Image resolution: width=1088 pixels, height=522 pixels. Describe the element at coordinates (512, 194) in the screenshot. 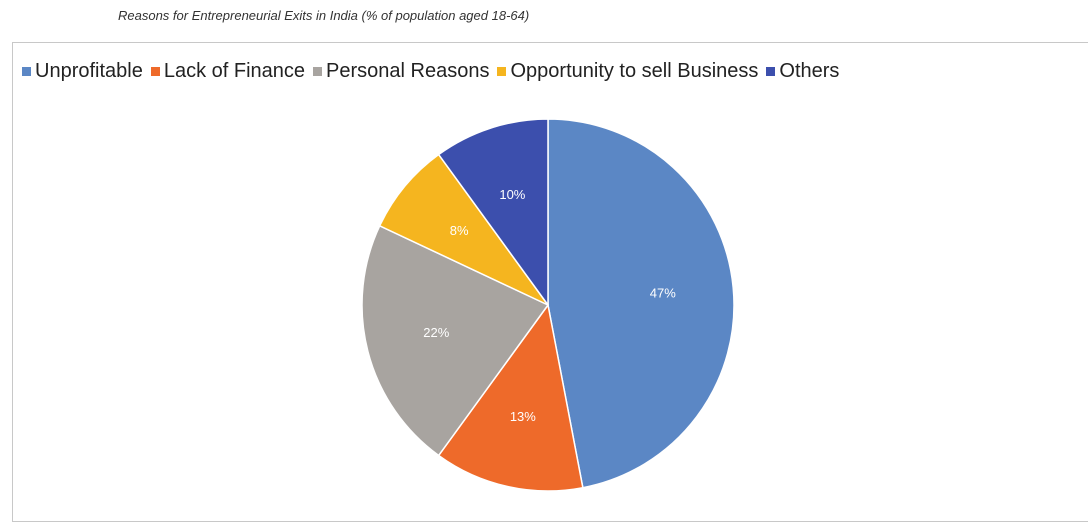

I see `data-label: 10%` at that location.